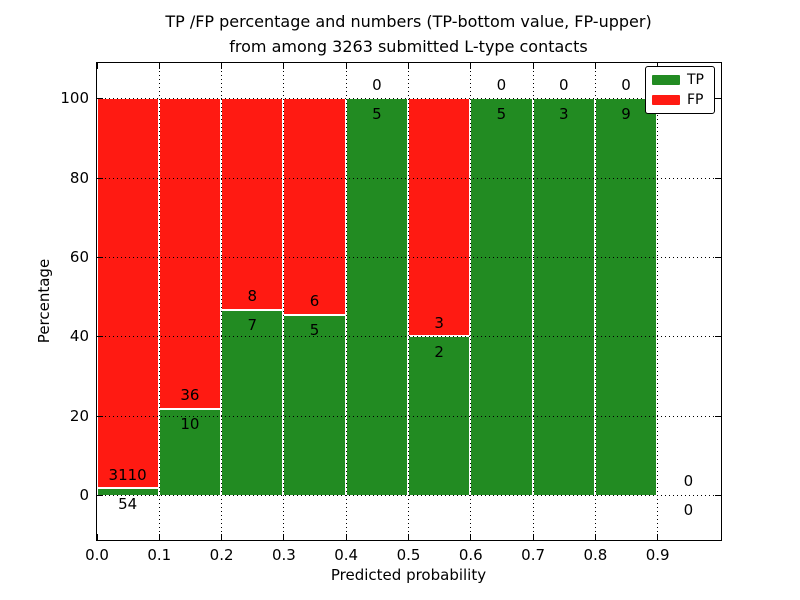  What do you see at coordinates (79, 256) in the screenshot?
I see `y-tick-label: 60` at bounding box center [79, 256].